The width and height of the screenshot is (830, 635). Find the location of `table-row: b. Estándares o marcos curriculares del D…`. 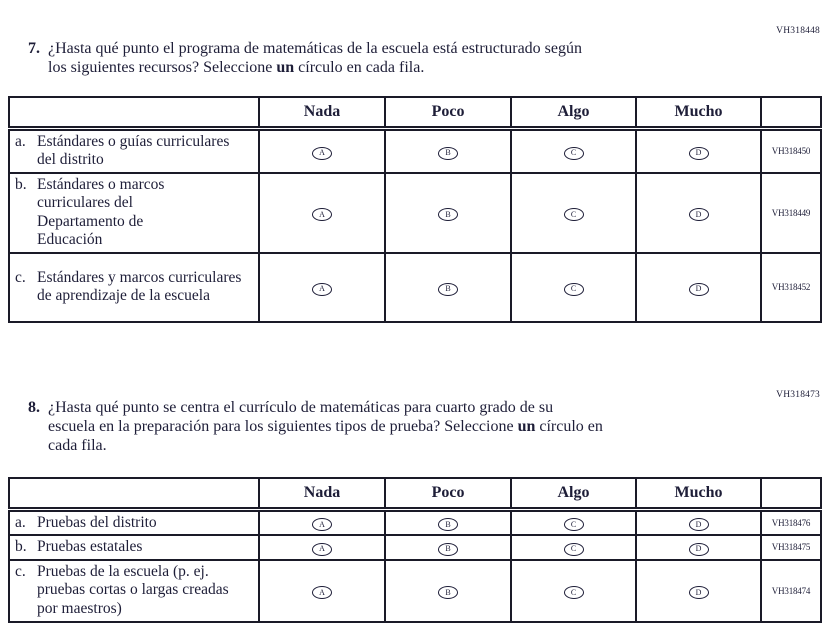

table-row: b. Estándares o marcos curriculares del D… is located at coordinates (415, 212).